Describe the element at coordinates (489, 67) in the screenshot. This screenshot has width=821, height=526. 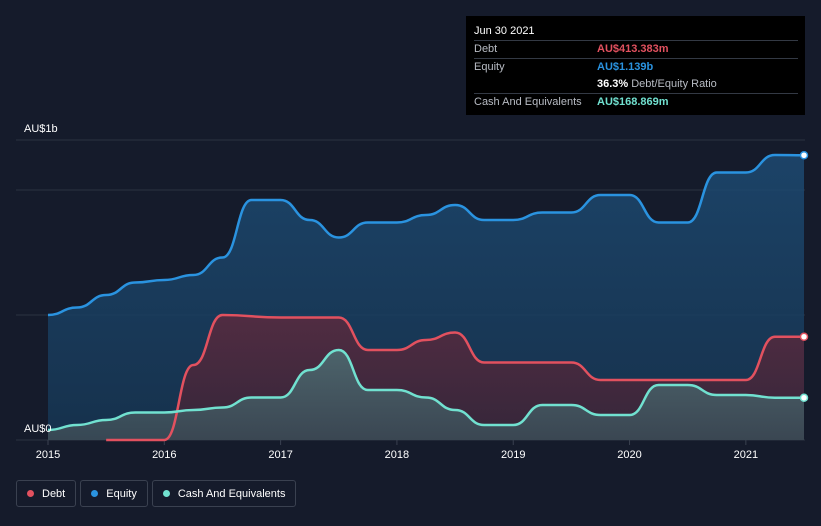
I see `tooltip-equity-label: Equity` at that location.